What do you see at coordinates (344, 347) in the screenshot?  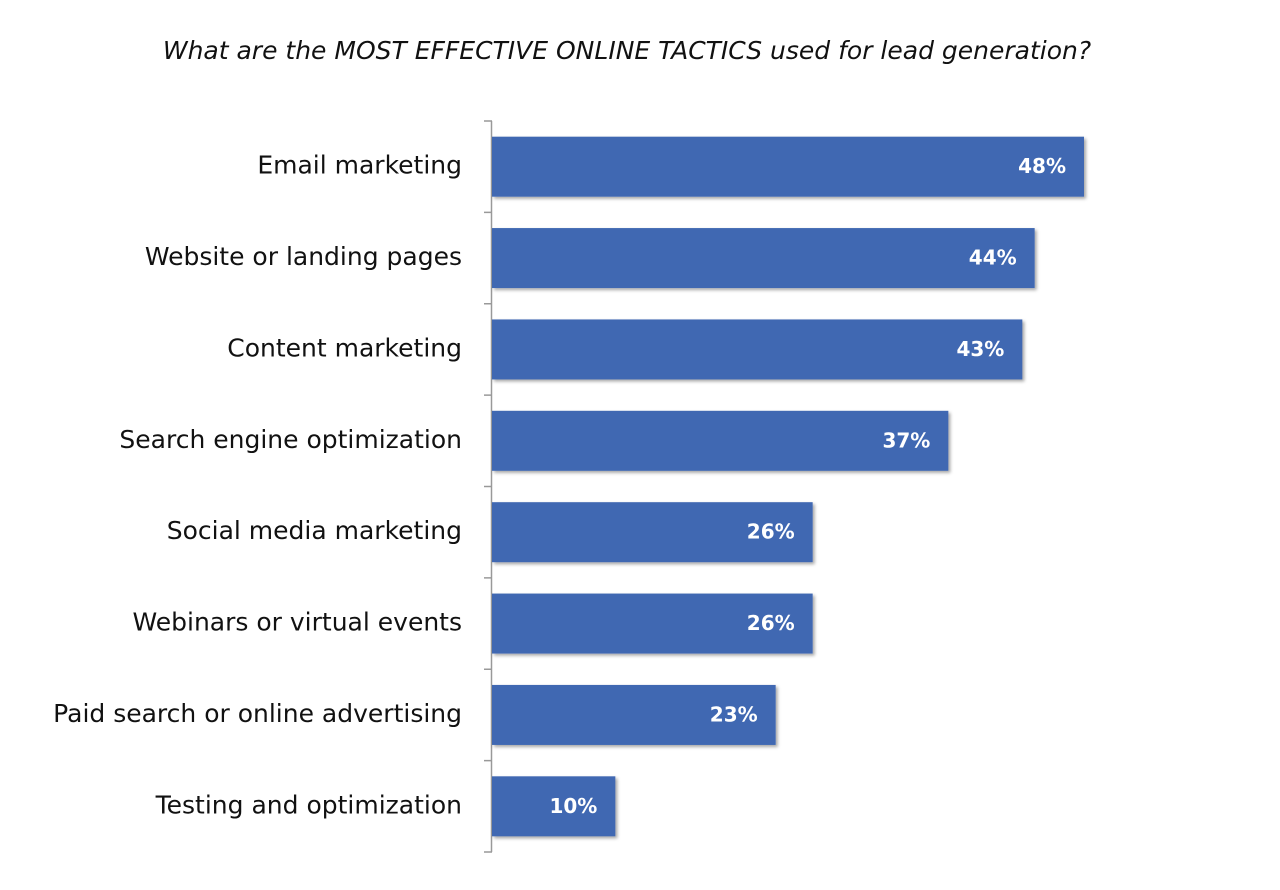 I see `category-label: Content marketing` at bounding box center [344, 347].